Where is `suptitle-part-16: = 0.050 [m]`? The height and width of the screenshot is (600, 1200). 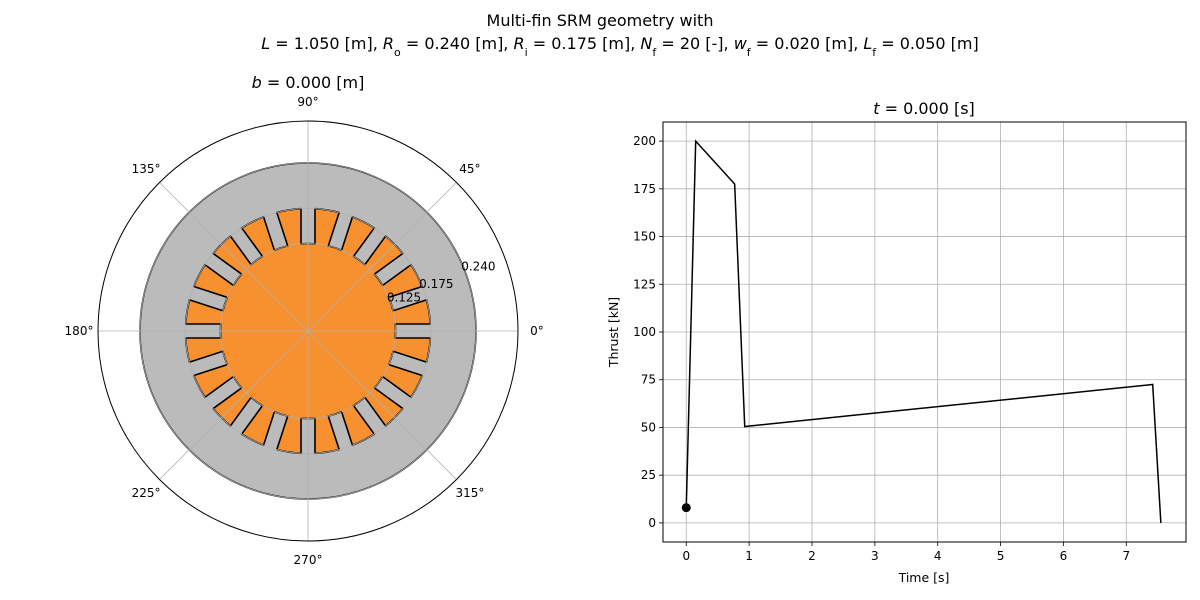 suptitle-part-16: = 0.050 [m] is located at coordinates (927, 43).